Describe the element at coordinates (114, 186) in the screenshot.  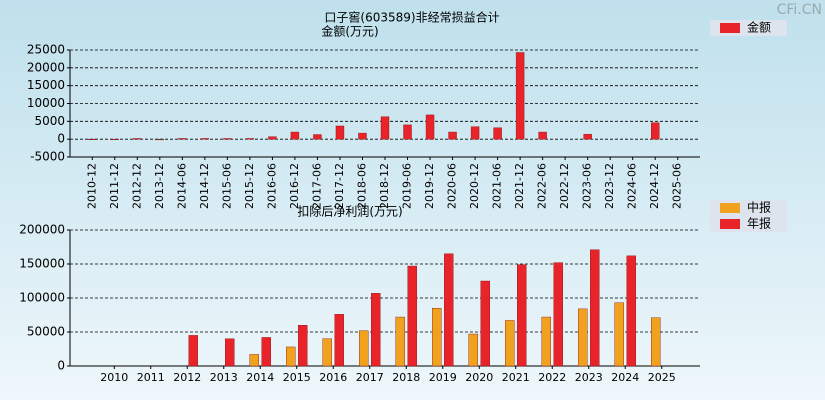
I see `x-tick-label: 2011-12` at that location.